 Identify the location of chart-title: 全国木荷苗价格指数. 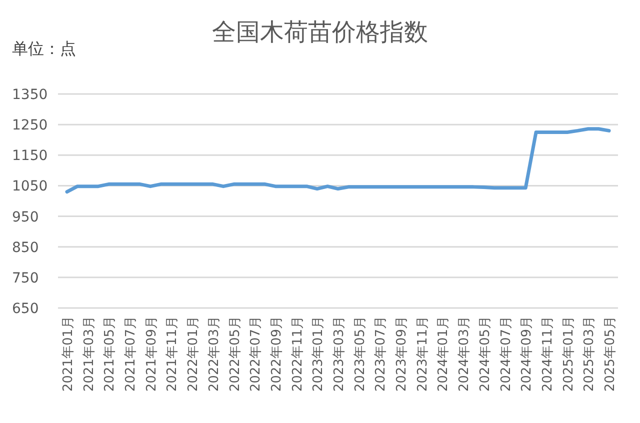
(320, 32).